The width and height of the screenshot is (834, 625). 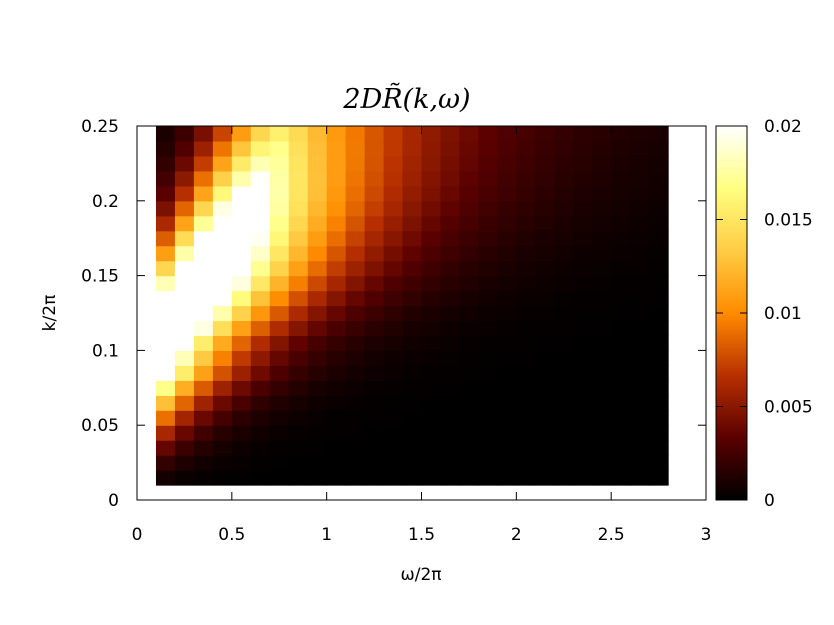 I want to click on y-tick-label: 0.25, so click(x=100, y=127).